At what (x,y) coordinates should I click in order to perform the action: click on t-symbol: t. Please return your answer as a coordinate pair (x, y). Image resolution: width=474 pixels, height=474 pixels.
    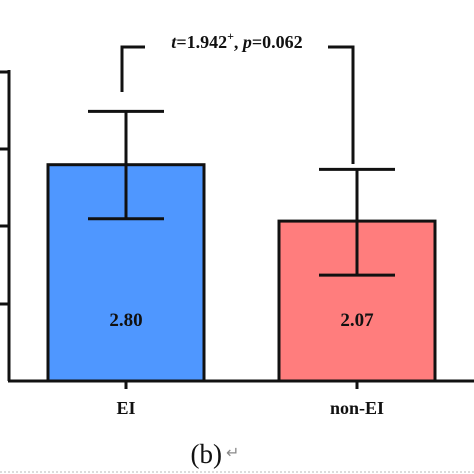
    Looking at the image, I should click on (174, 42).